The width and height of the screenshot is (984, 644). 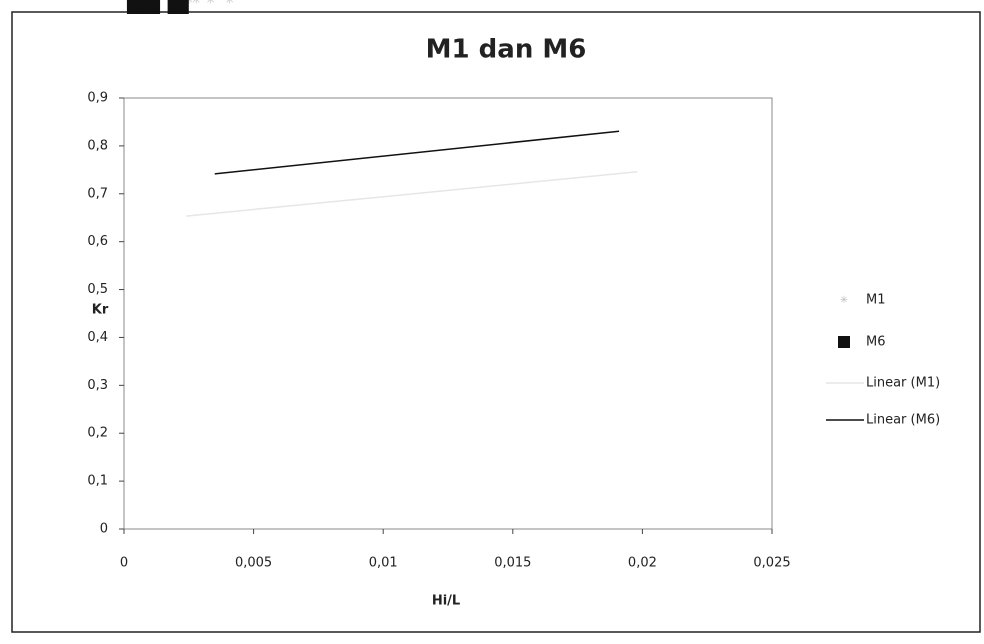 What do you see at coordinates (97, 241) in the screenshot?
I see `y-tick-label: 0,6` at bounding box center [97, 241].